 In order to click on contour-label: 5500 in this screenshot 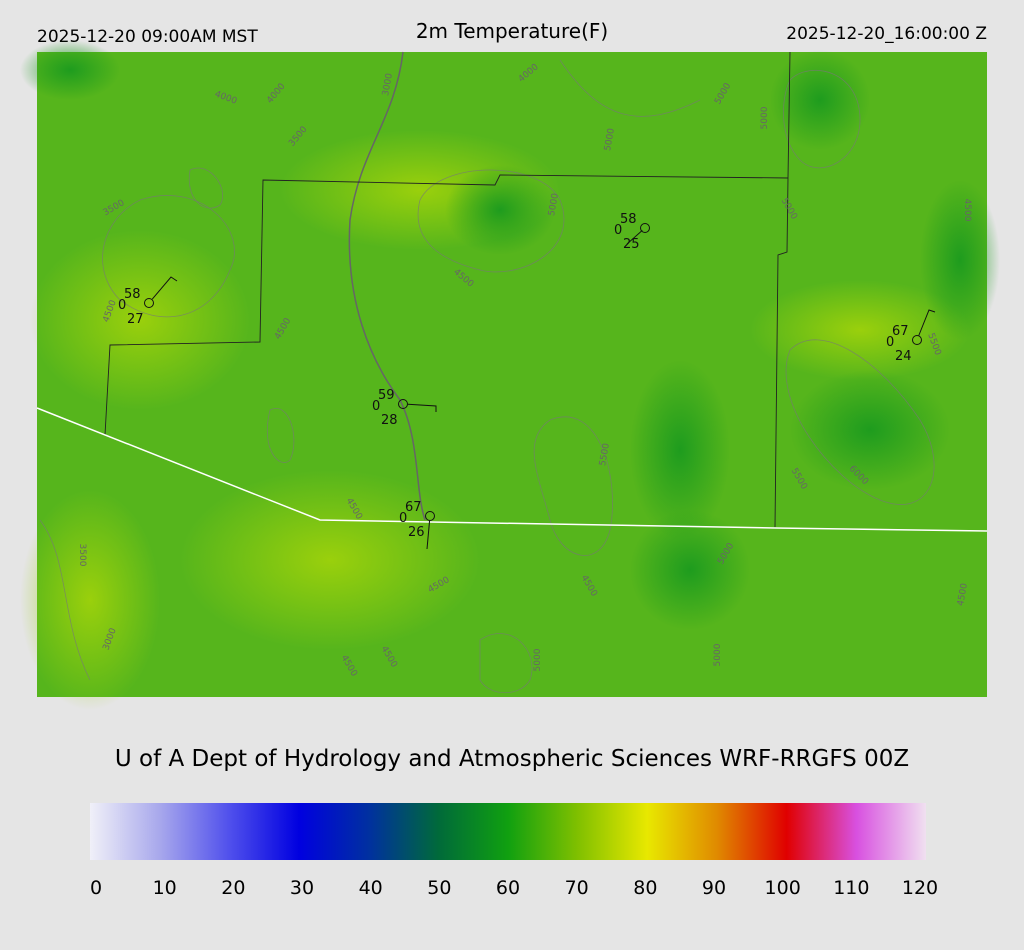, I will do `click(605, 454)`.